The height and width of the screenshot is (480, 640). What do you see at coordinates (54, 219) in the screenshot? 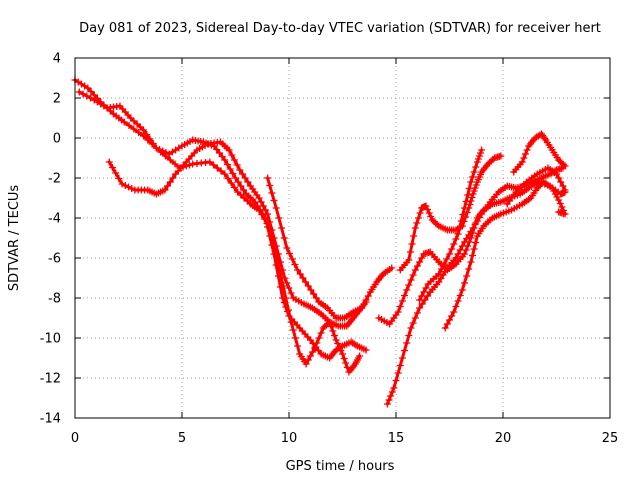
I see `y-tick-label: -4` at bounding box center [54, 219].